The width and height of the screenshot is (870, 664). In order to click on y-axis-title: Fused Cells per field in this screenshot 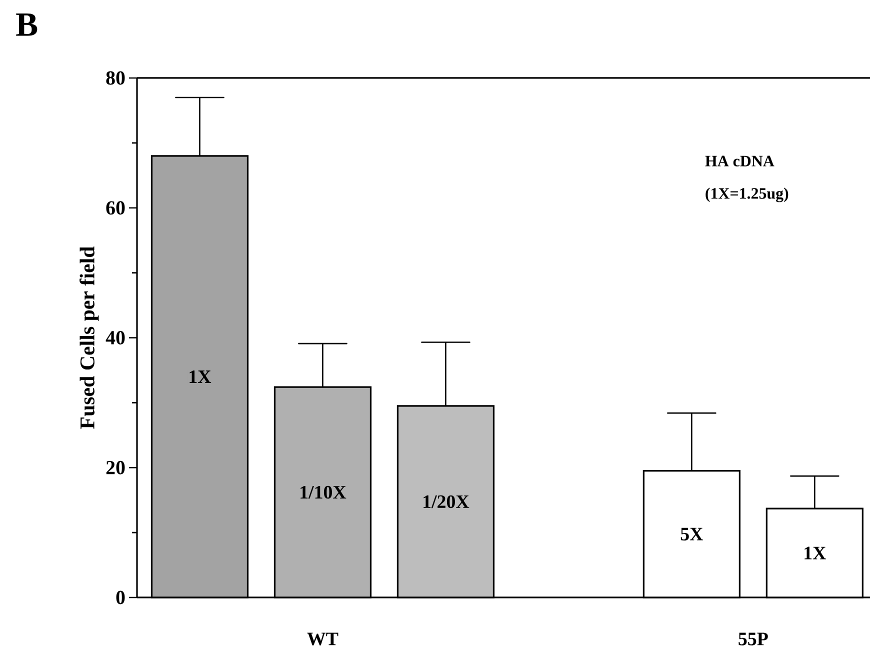, I will do `click(89, 337)`.